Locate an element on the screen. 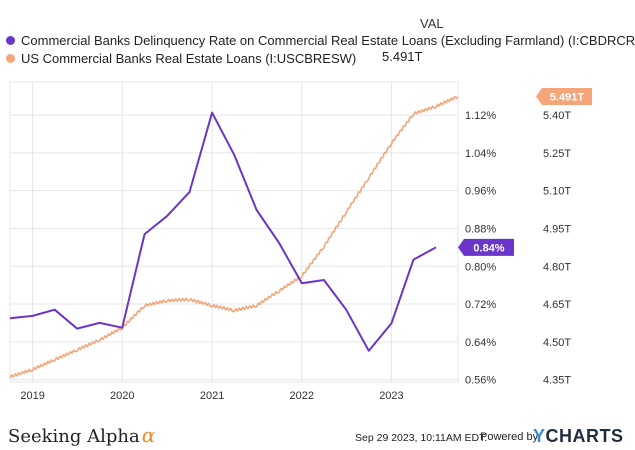  seeking-alpha-logo: Seeking Alpha α is located at coordinates (81, 435).